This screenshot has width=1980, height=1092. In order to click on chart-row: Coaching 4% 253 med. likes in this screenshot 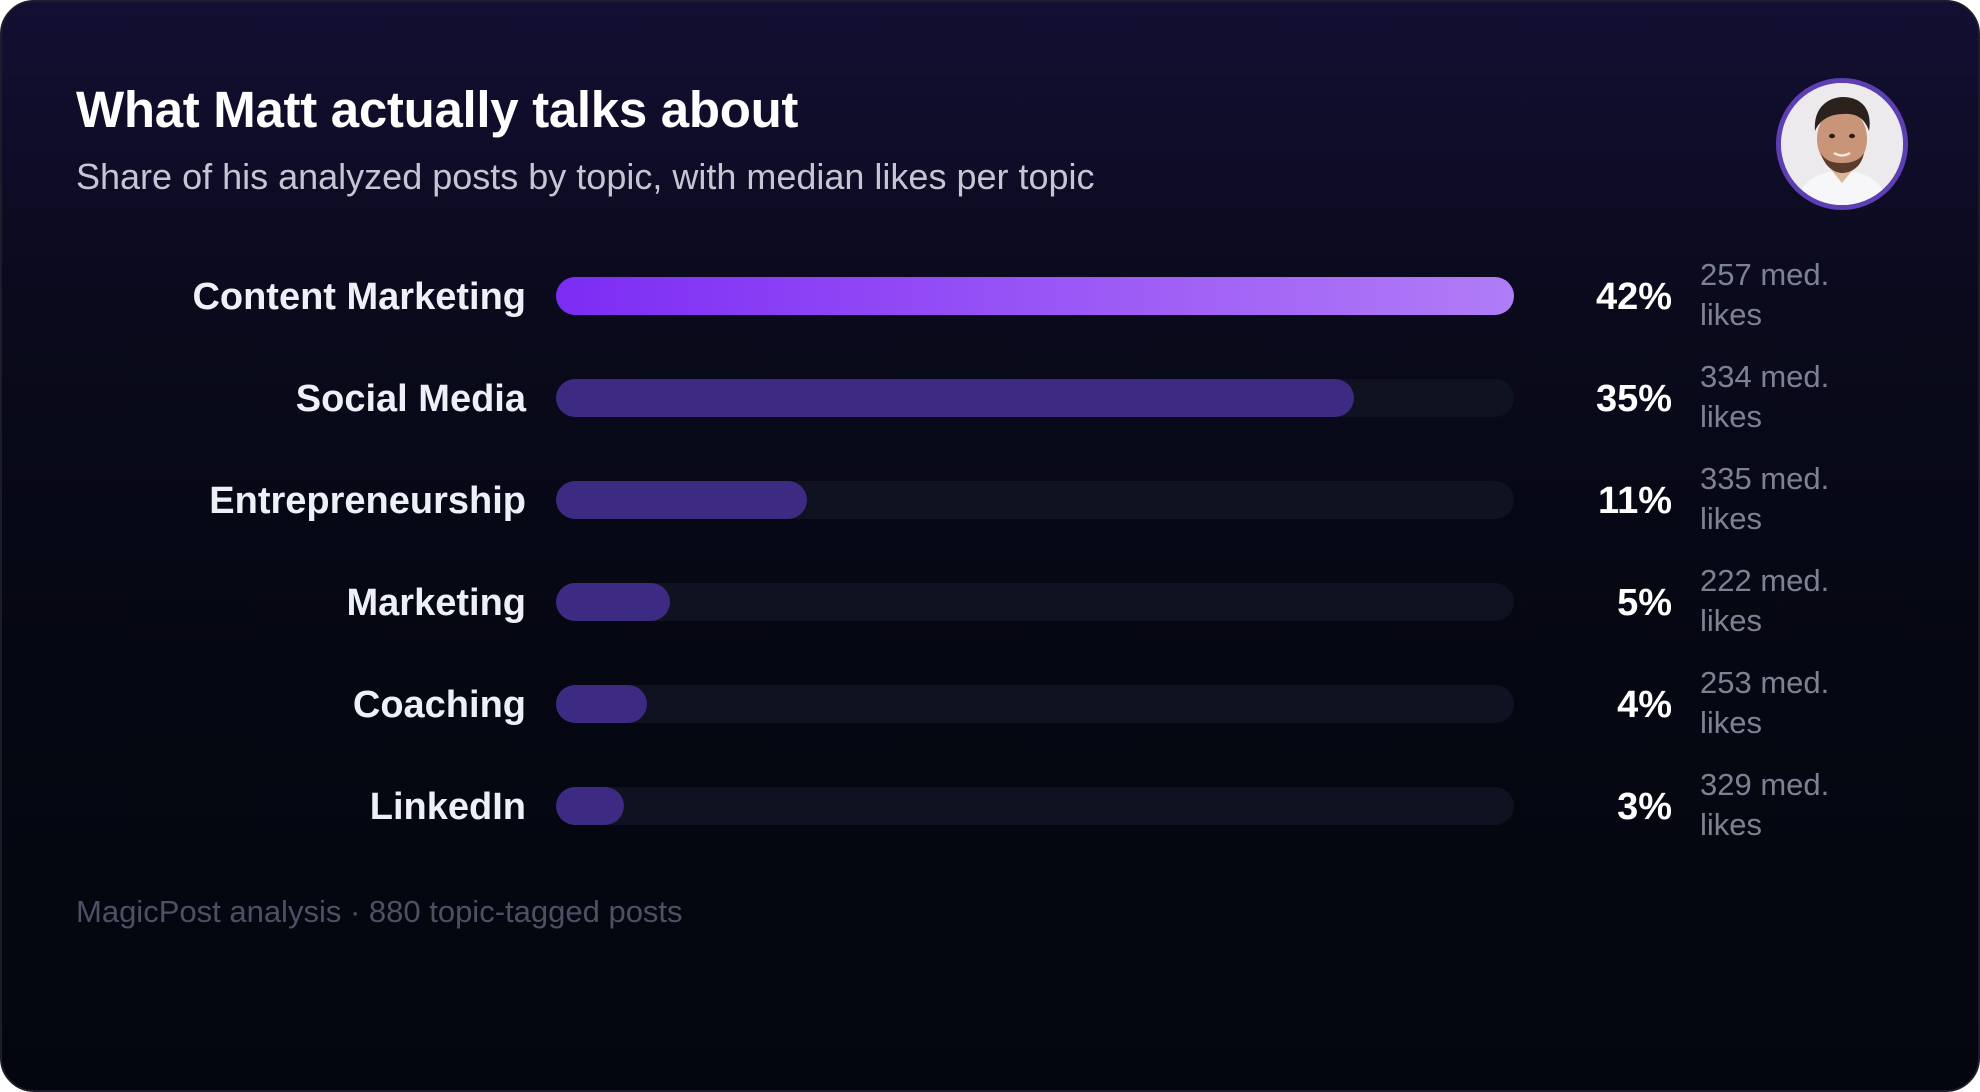, I will do `click(990, 704)`.